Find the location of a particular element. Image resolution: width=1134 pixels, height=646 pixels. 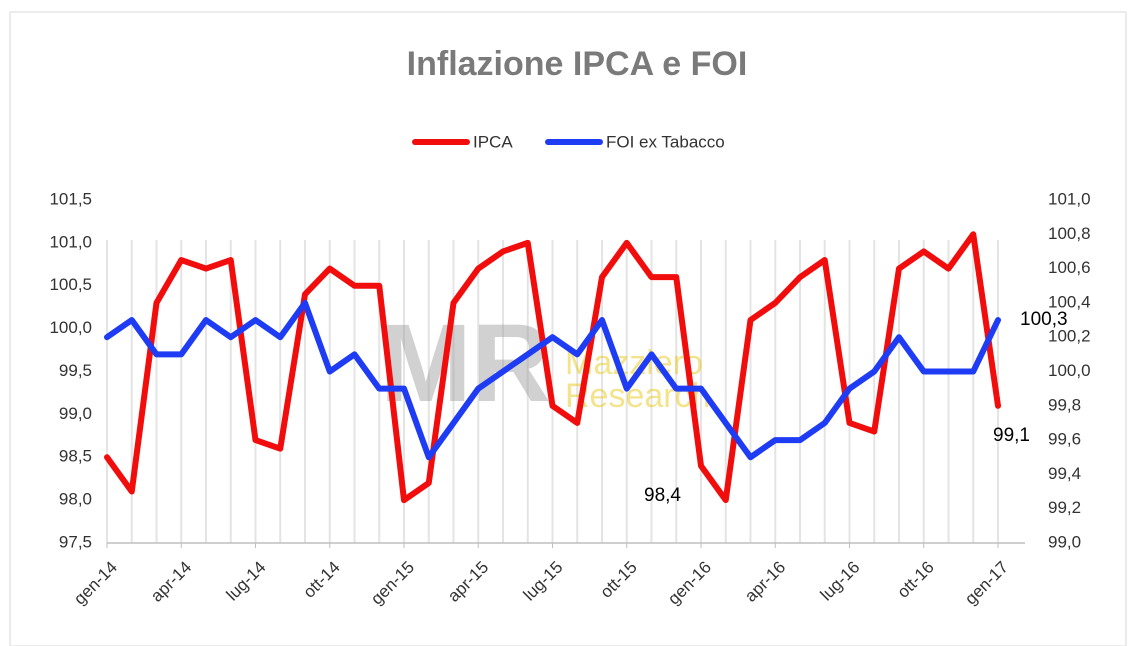

y-tick-label: 100,5 is located at coordinates (70, 284).